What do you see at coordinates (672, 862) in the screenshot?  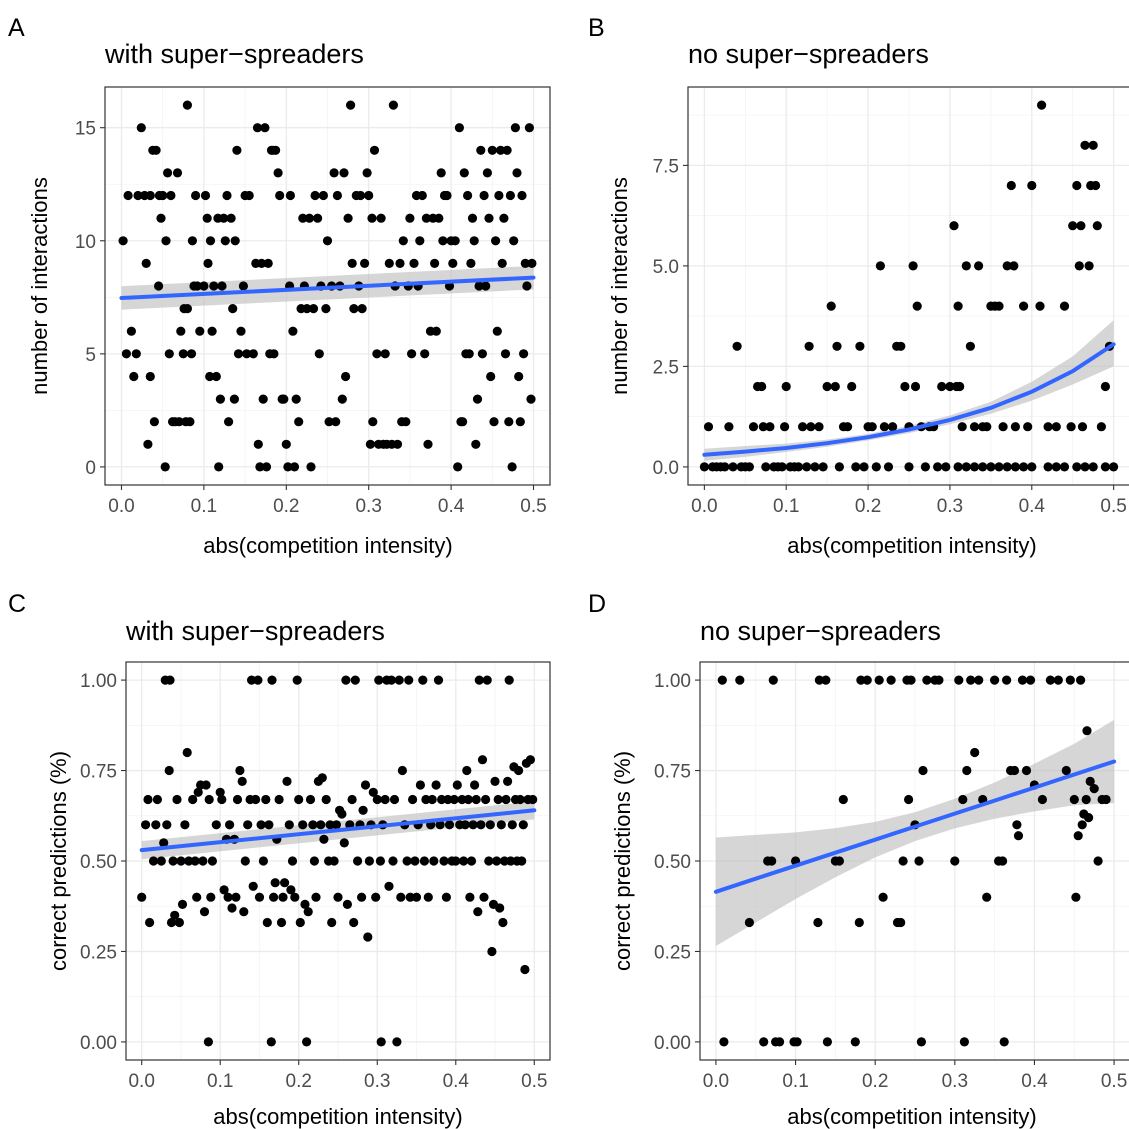 I see `y-tick-label: 0.50` at bounding box center [672, 862].